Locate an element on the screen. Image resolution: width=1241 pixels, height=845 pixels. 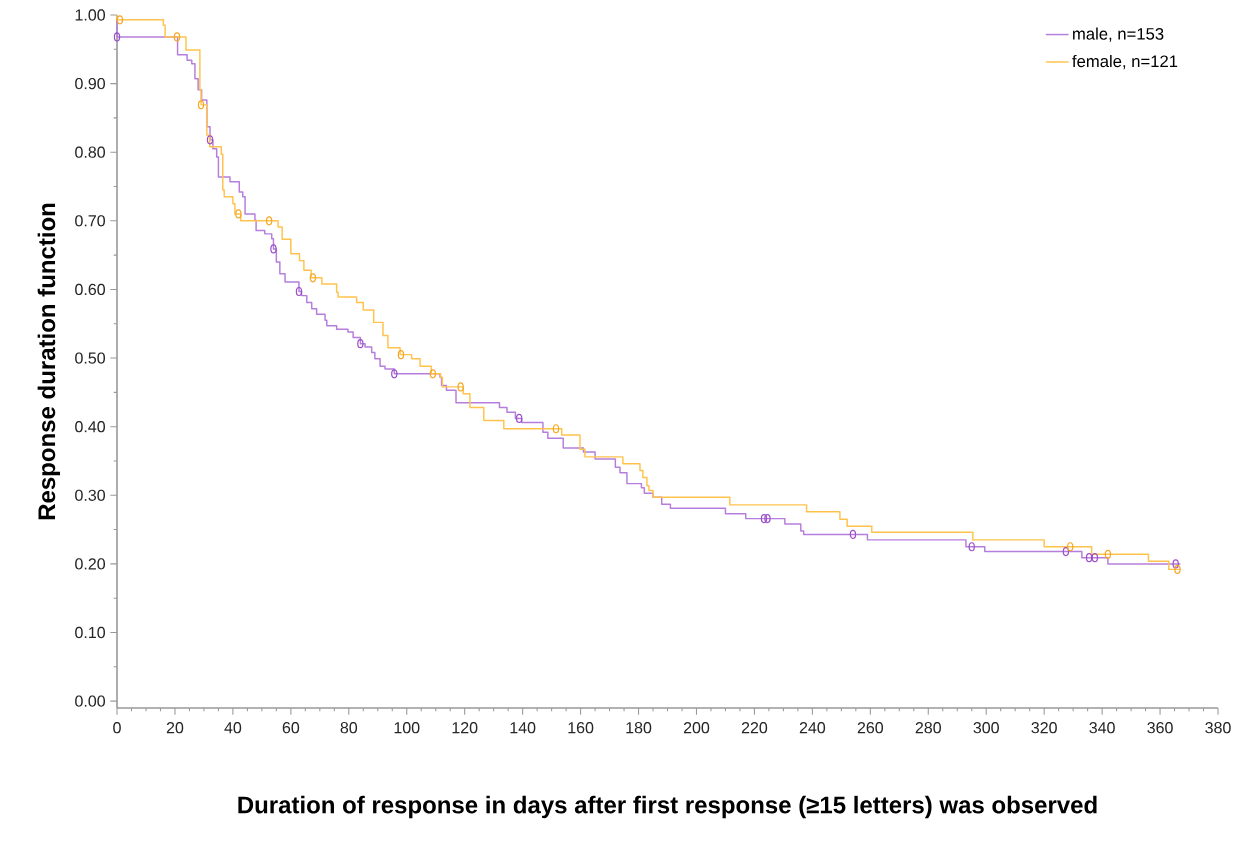
x-tick-label: 0 is located at coordinates (117, 728).